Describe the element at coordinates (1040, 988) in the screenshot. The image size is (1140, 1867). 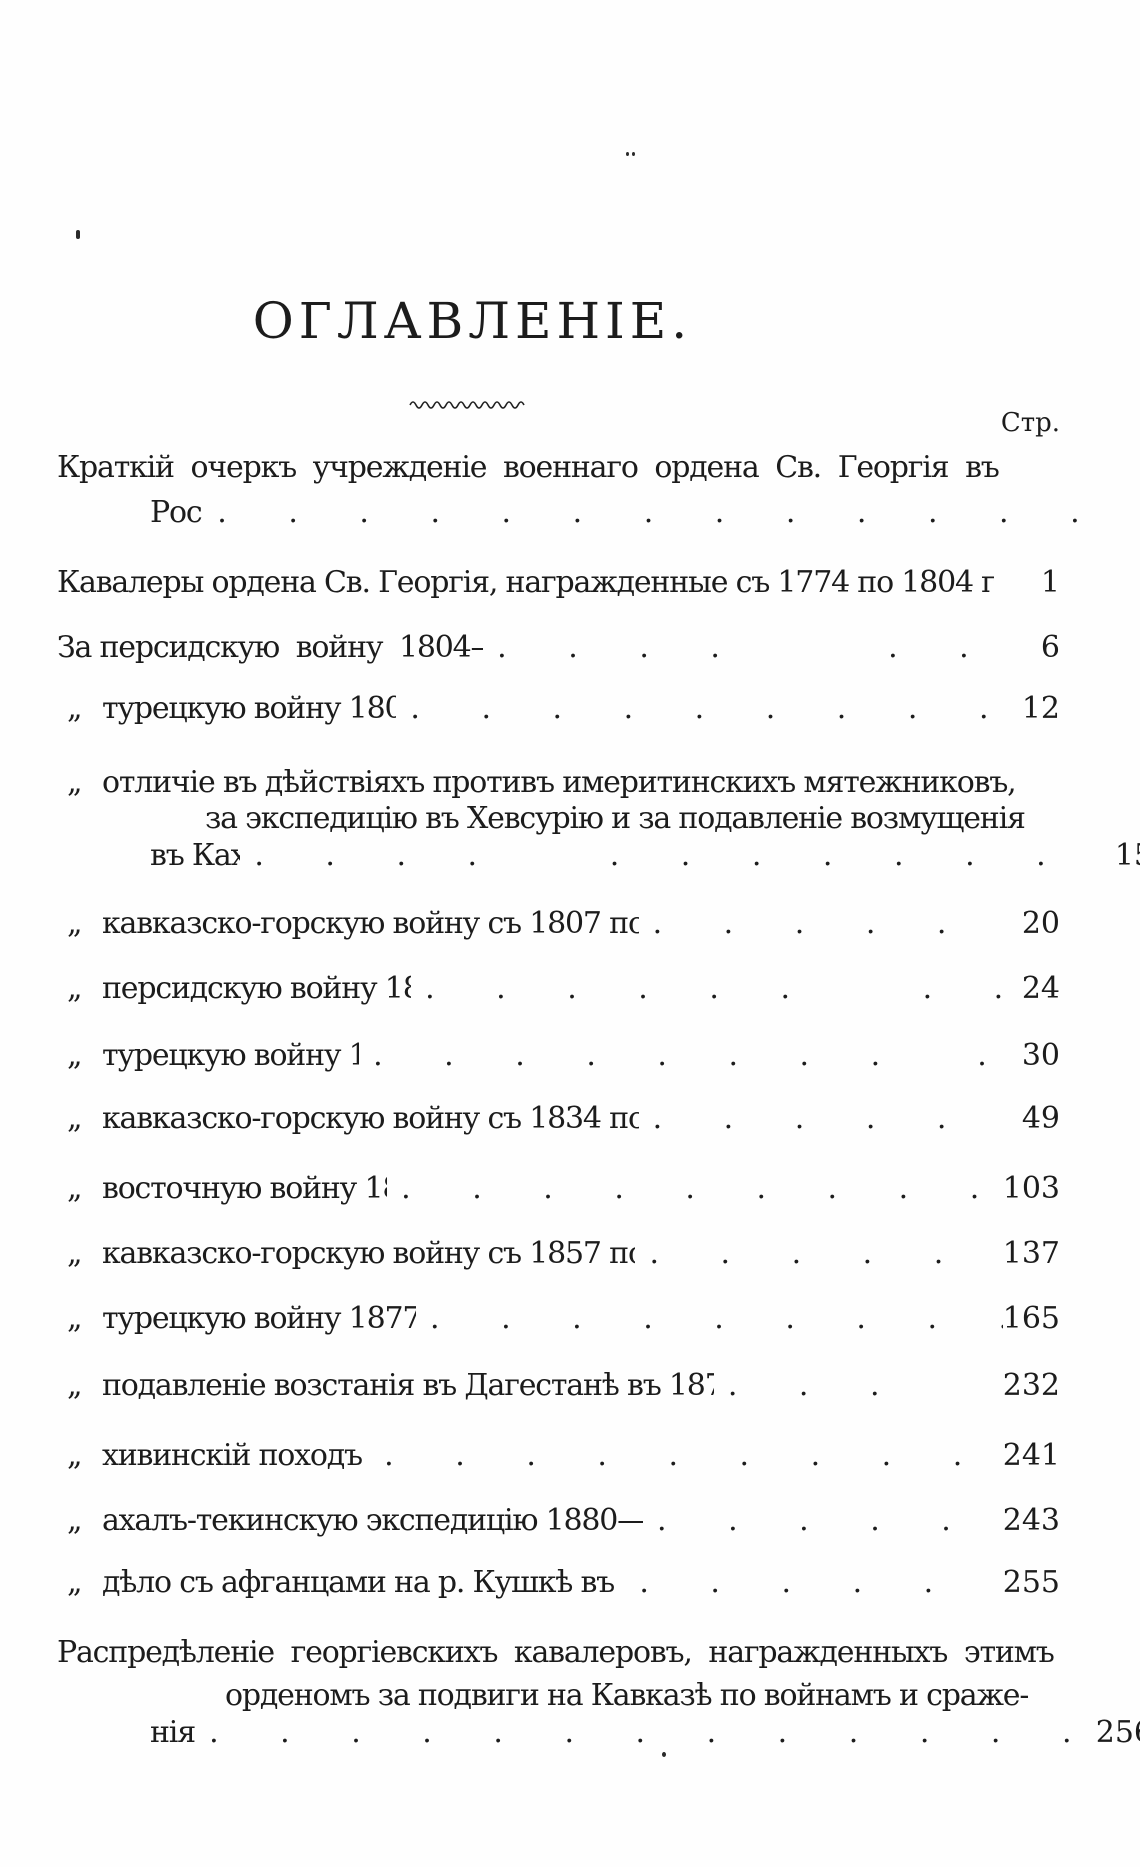
I see `page-number: 24` at that location.